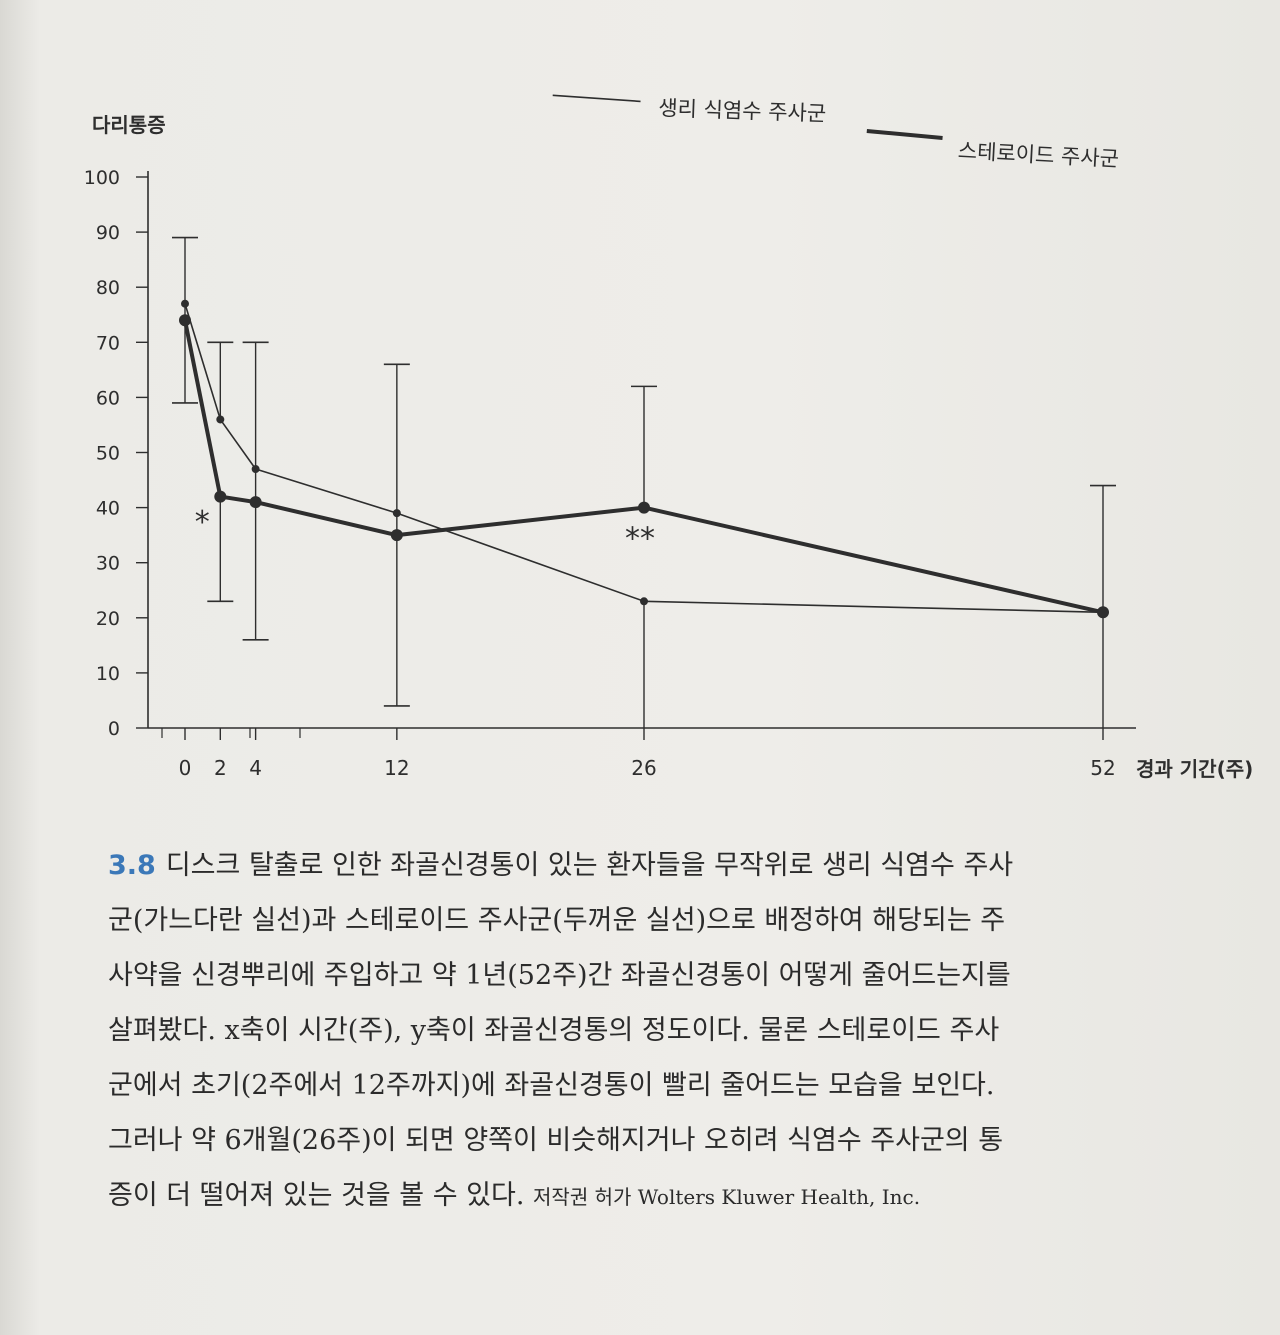 The image size is (1280, 1335). I want to click on caption-text-1: 디스크 탈출로 인한 좌골신경통이 있는 환자들을 무작위로 생리 식염수 주사, so click(589, 865).